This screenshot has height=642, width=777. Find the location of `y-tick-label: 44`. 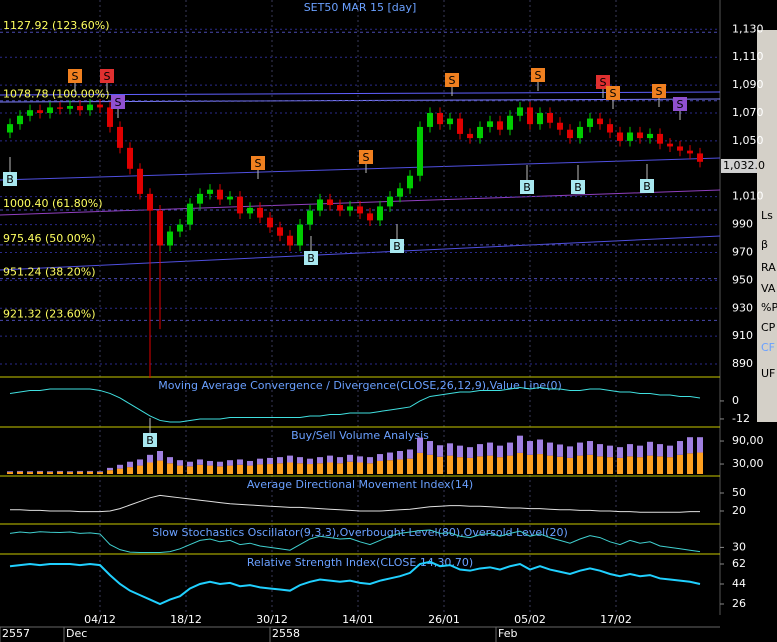

y-tick-label: 44 is located at coordinates (739, 583).